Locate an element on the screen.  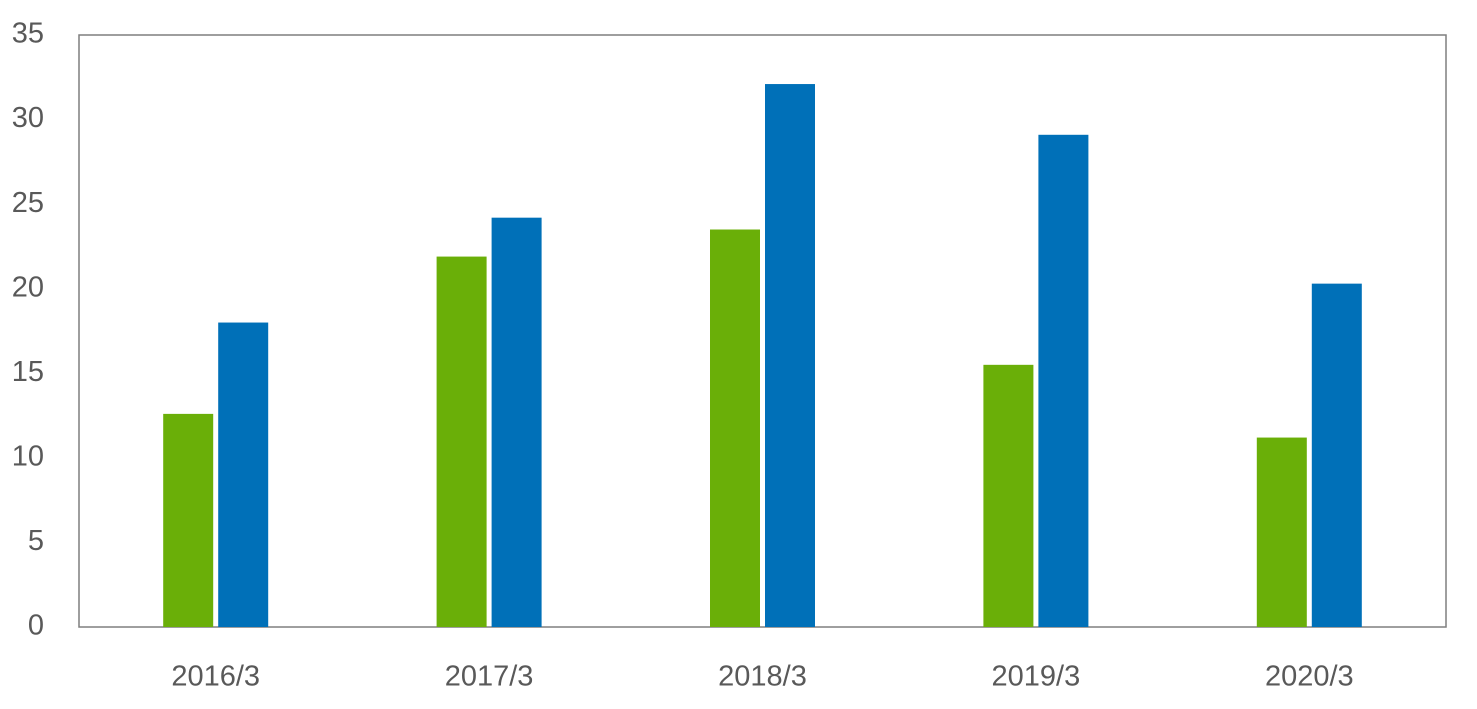
y-tick-label: 0 is located at coordinates (36, 626).